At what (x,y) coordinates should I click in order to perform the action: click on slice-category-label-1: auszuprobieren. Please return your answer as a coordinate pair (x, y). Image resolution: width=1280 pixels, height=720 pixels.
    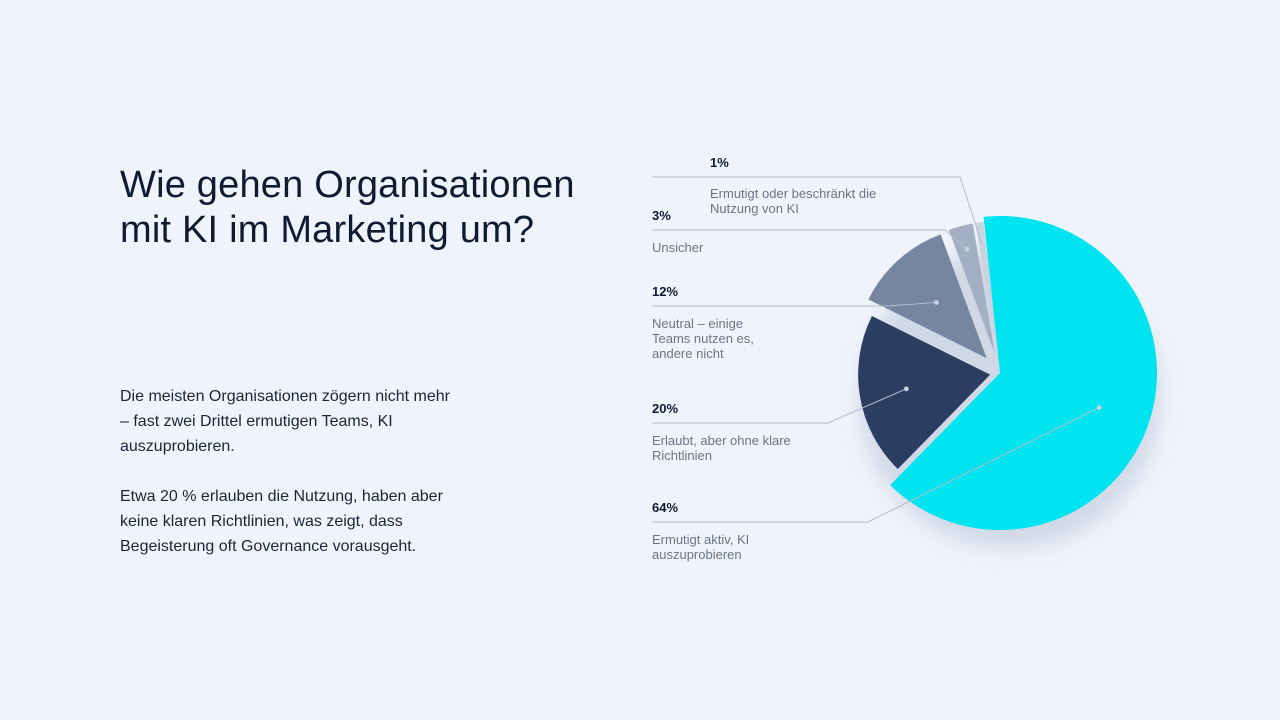
    Looking at the image, I should click on (697, 554).